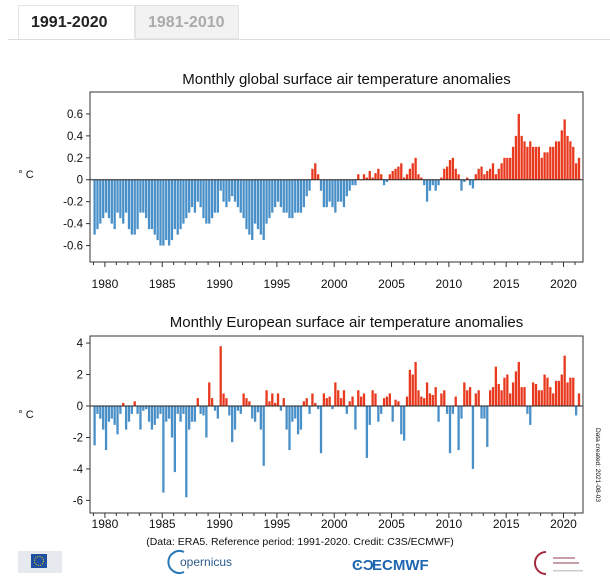 Image resolution: width=610 pixels, height=582 pixels. What do you see at coordinates (506, 284) in the screenshot?
I see `x-tick-label: 2015` at bounding box center [506, 284].